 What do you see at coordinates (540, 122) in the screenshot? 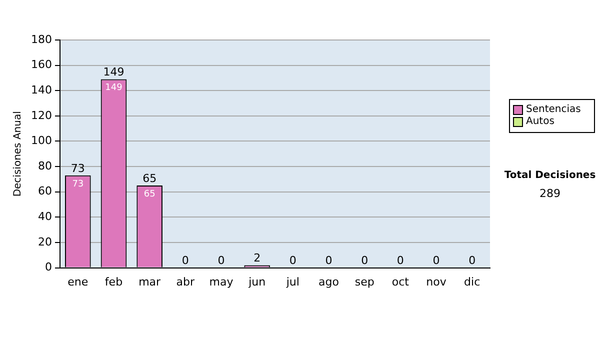
I see `legend-label: Autos` at bounding box center [540, 122].